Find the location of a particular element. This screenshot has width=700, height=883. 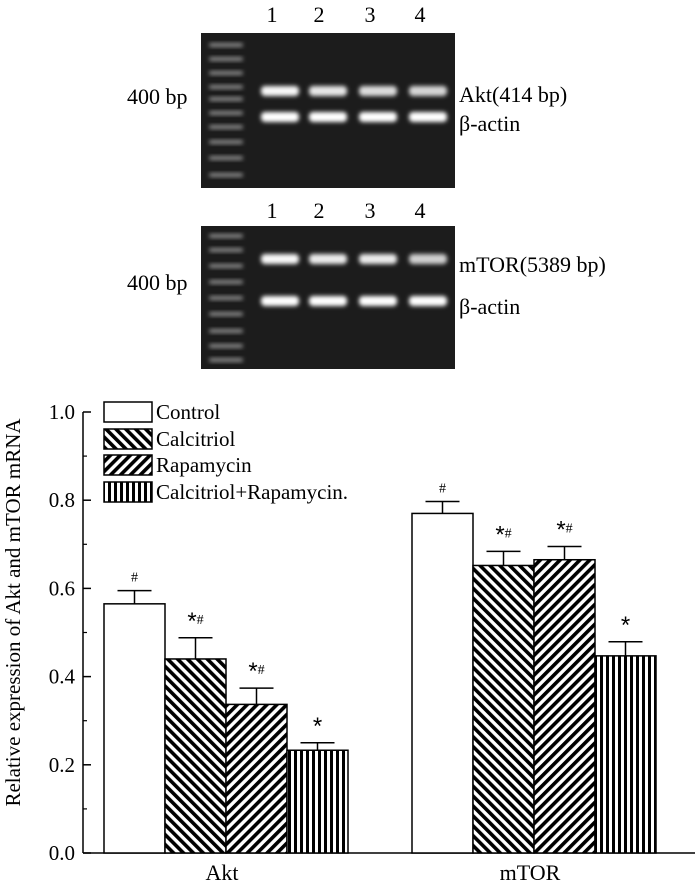

gel2-size-marker: 400 bp is located at coordinates (157, 282).